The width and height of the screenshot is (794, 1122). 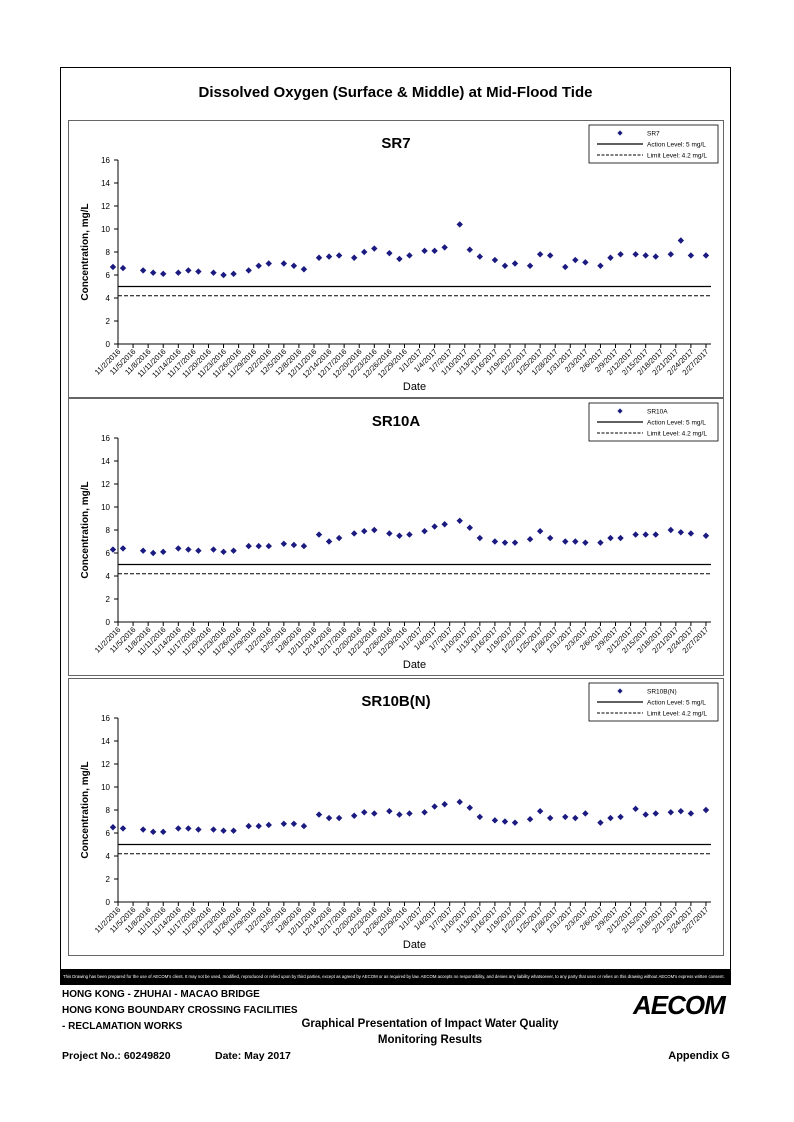 What do you see at coordinates (699, 1056) in the screenshot?
I see `appendix-label: Appendix G` at bounding box center [699, 1056].